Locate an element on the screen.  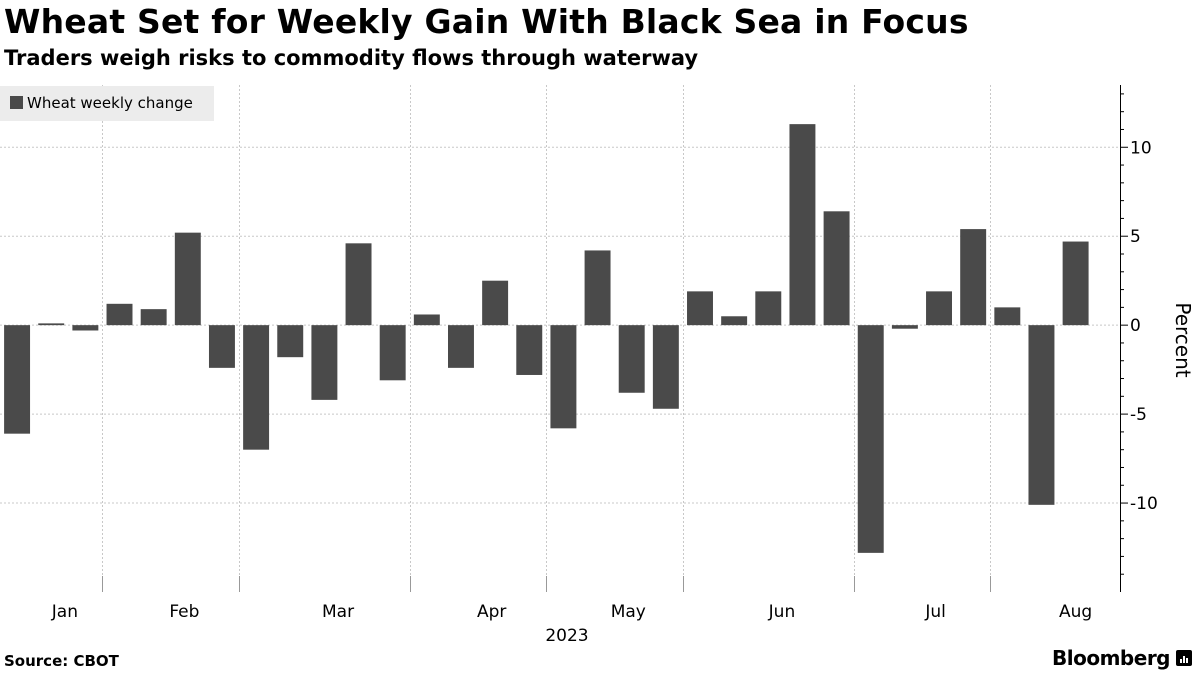
x-axis-title: 2023 is located at coordinates (566, 636).